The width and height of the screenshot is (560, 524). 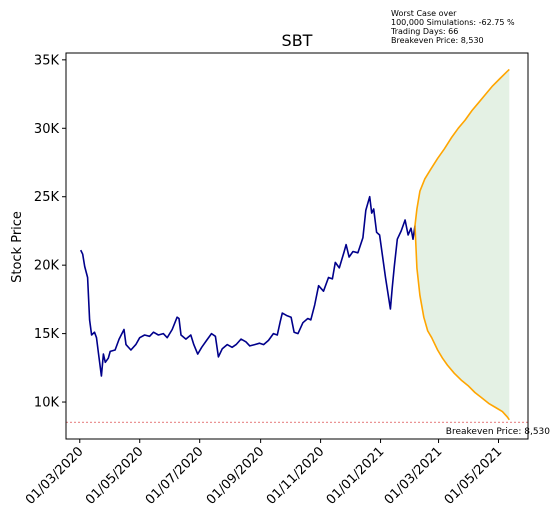 I want to click on y-tick-label: 10K, so click(x=47, y=403).